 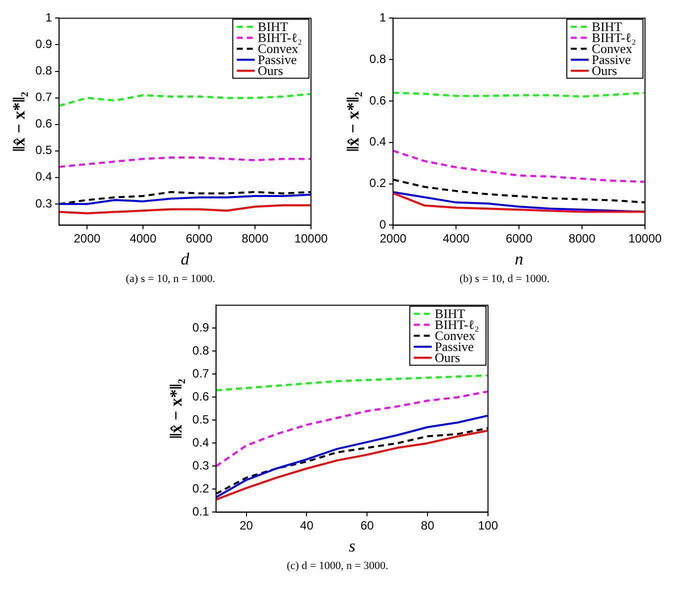 What do you see at coordinates (201, 511) in the screenshot?
I see `y-tick-label: 0.1` at bounding box center [201, 511].